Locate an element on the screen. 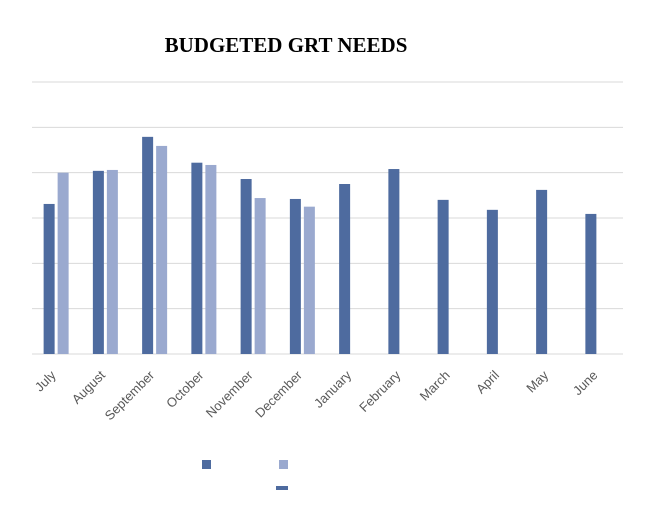 This screenshot has width=658, height=516. x-tick-label: April is located at coordinates (487, 381).